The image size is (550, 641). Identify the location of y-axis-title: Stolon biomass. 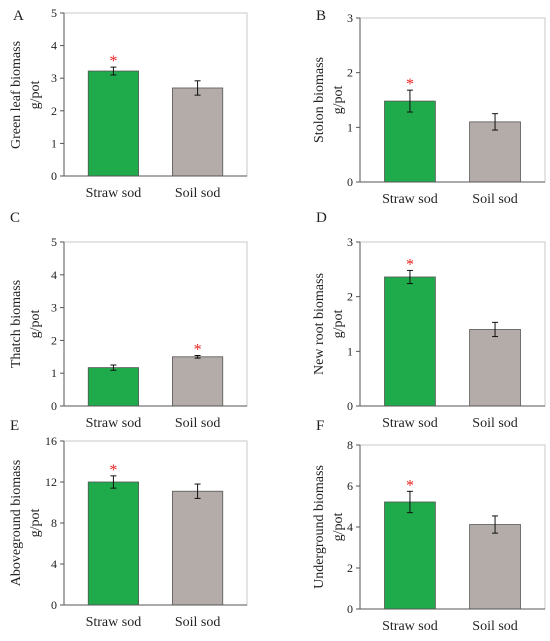
(319, 100).